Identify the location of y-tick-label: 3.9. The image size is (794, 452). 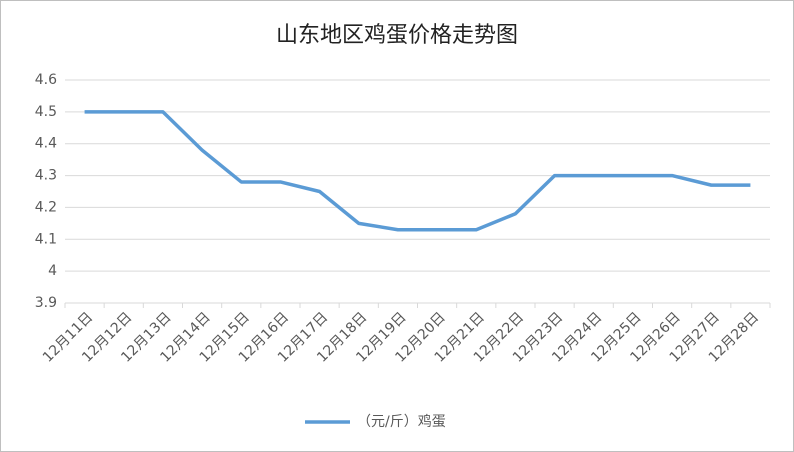
(46, 303).